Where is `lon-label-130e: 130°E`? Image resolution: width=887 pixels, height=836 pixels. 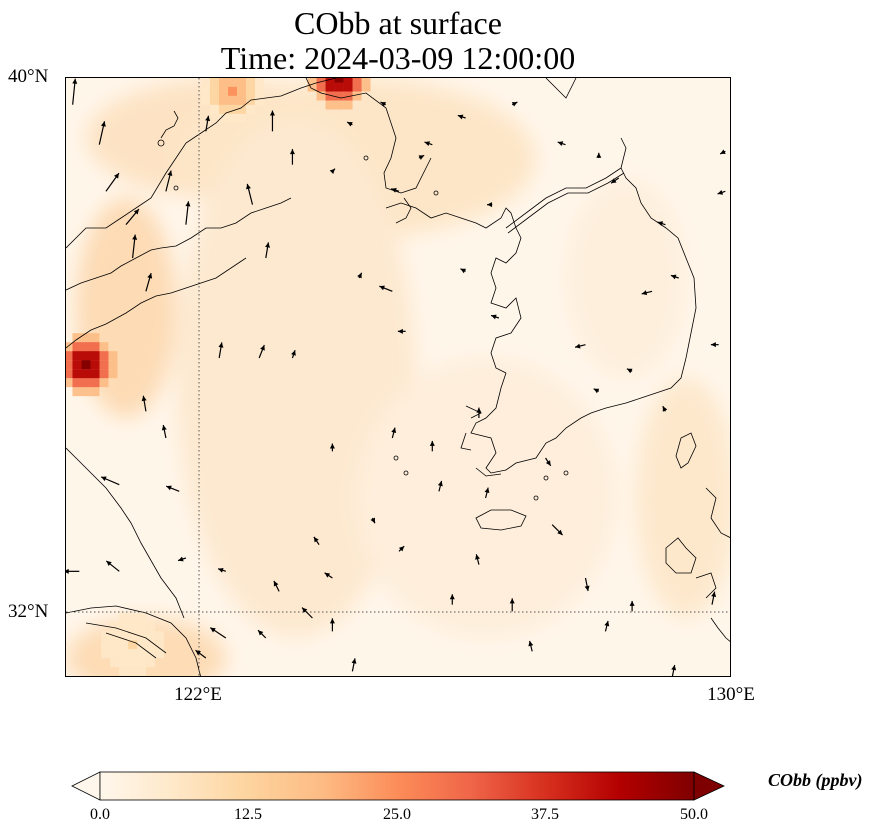
lon-label-130e: 130°E is located at coordinates (731, 694).